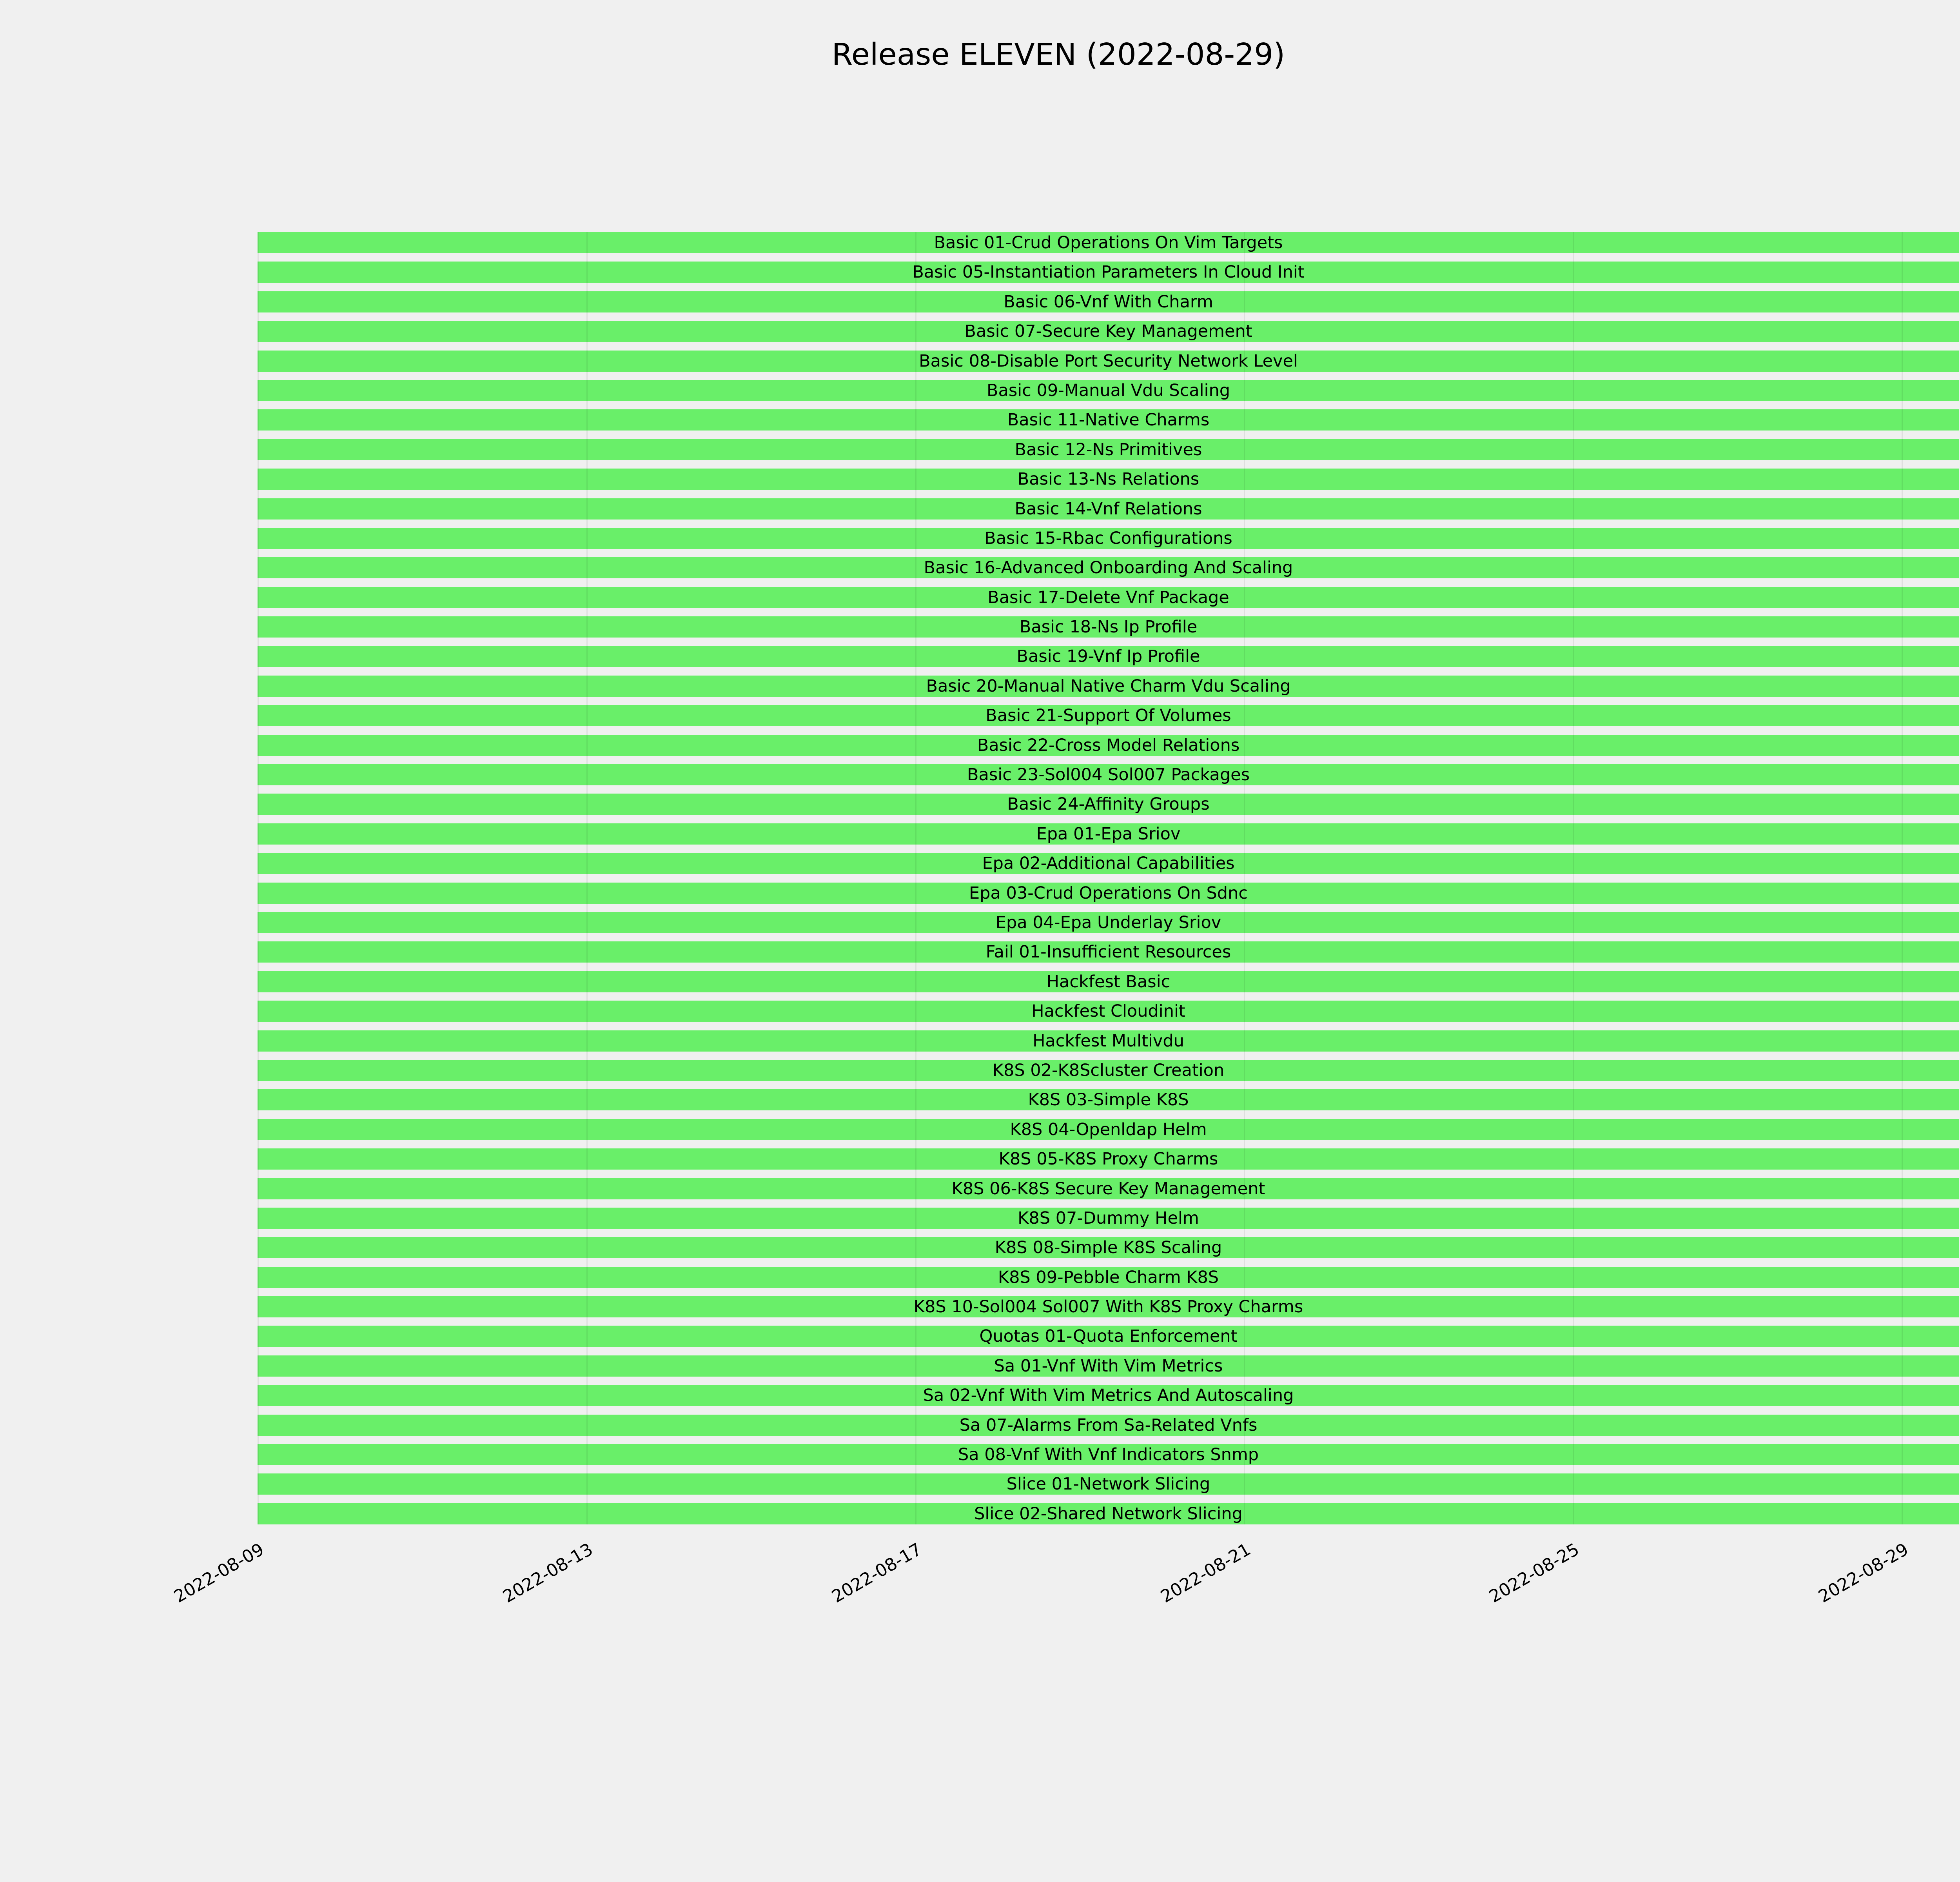  I want to click on task-bar: Basic 17-Delete Vnf Package, so click(1108, 597).